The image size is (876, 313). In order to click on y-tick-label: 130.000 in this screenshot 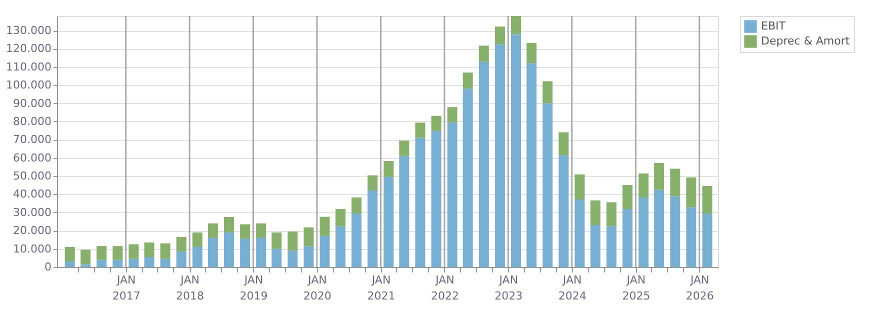, I will do `click(29, 31)`.